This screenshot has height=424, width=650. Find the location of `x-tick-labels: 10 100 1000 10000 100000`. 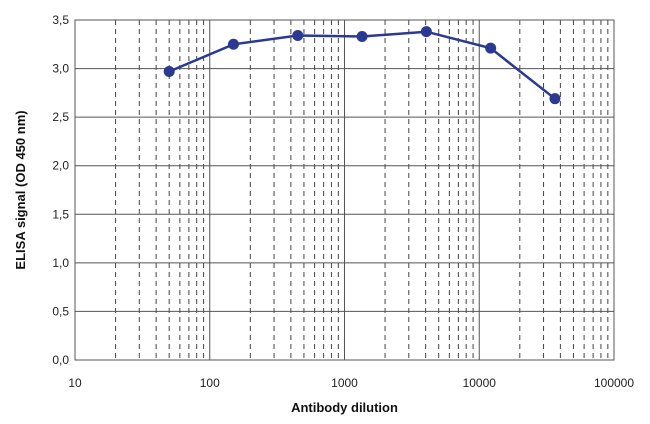

x-tick-labels: 10 100 1000 10000 100000 is located at coordinates (351, 383).